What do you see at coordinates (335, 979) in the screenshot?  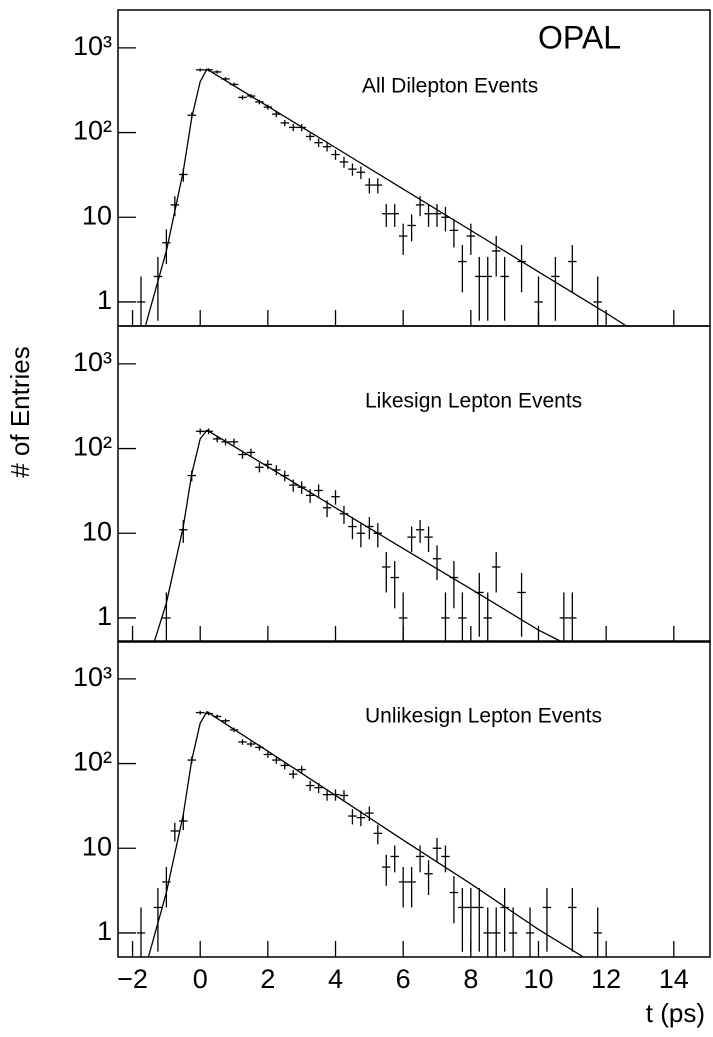 I see `x-tick-label: 4` at bounding box center [335, 979].